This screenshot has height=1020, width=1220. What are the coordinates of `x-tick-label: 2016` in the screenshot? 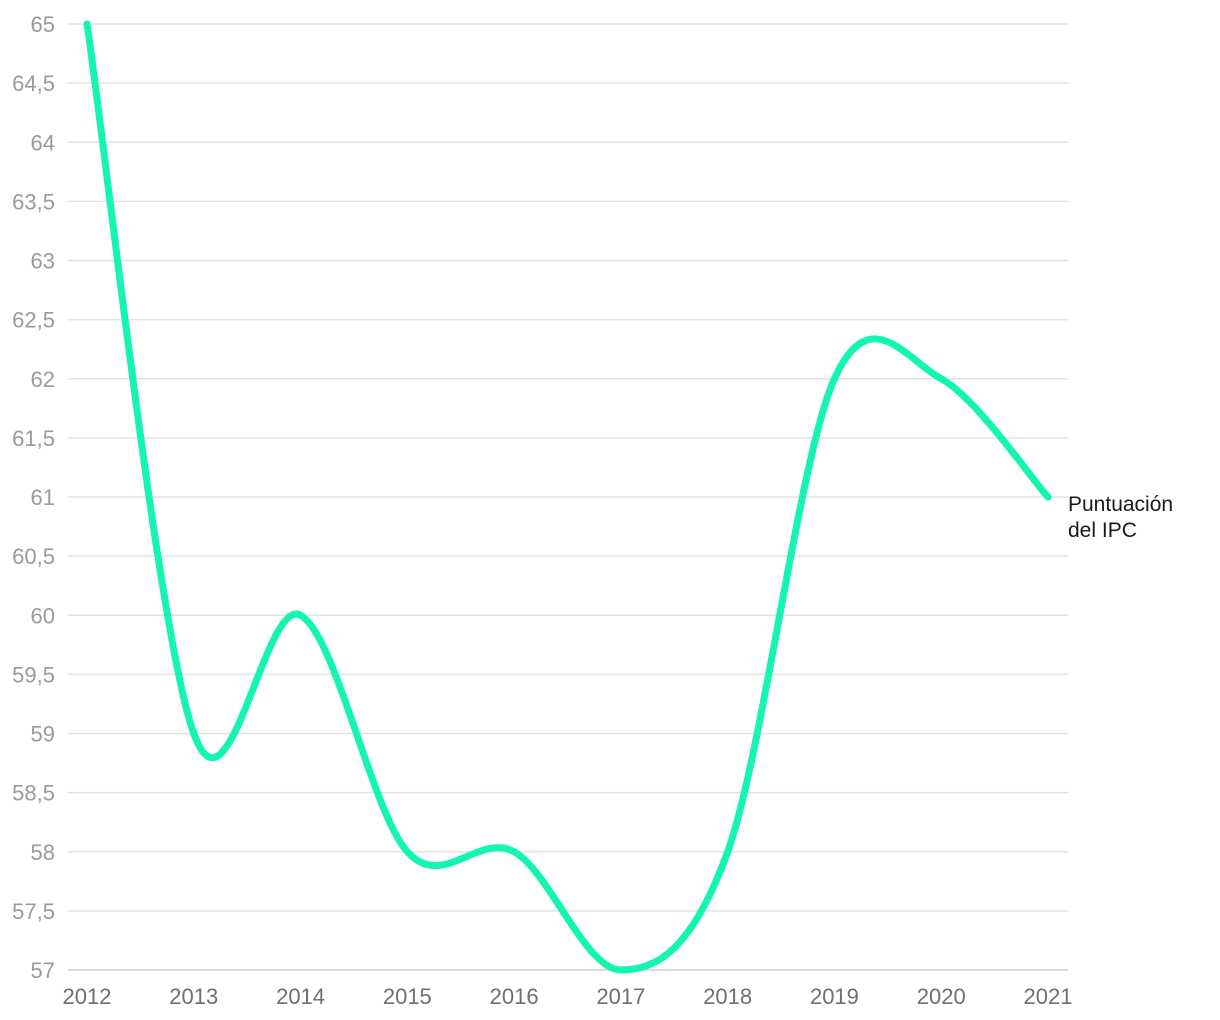 It's located at (514, 996).